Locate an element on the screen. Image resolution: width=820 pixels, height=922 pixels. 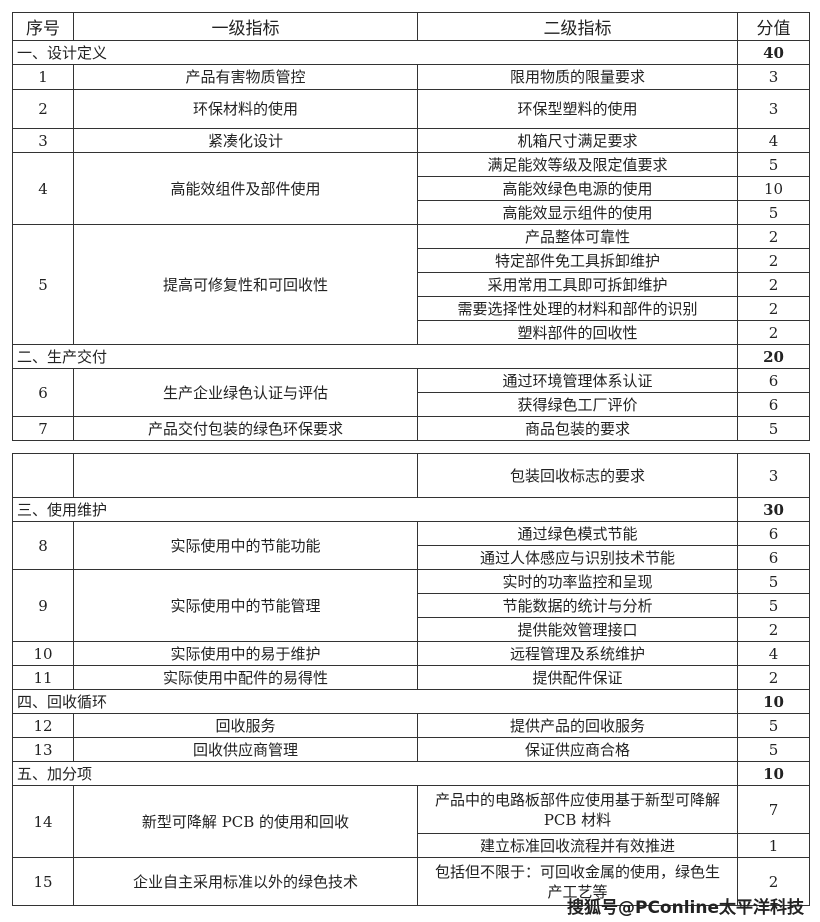
table-row: 5 提高可修复性和可回收性 产品整体可靠性 2 is located at coordinates (411, 284).